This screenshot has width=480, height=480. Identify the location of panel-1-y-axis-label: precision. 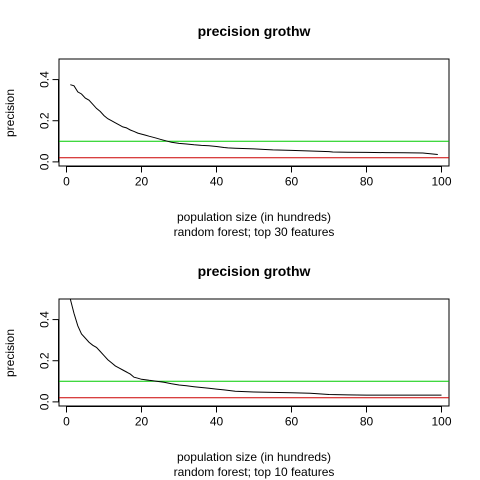
(10, 113).